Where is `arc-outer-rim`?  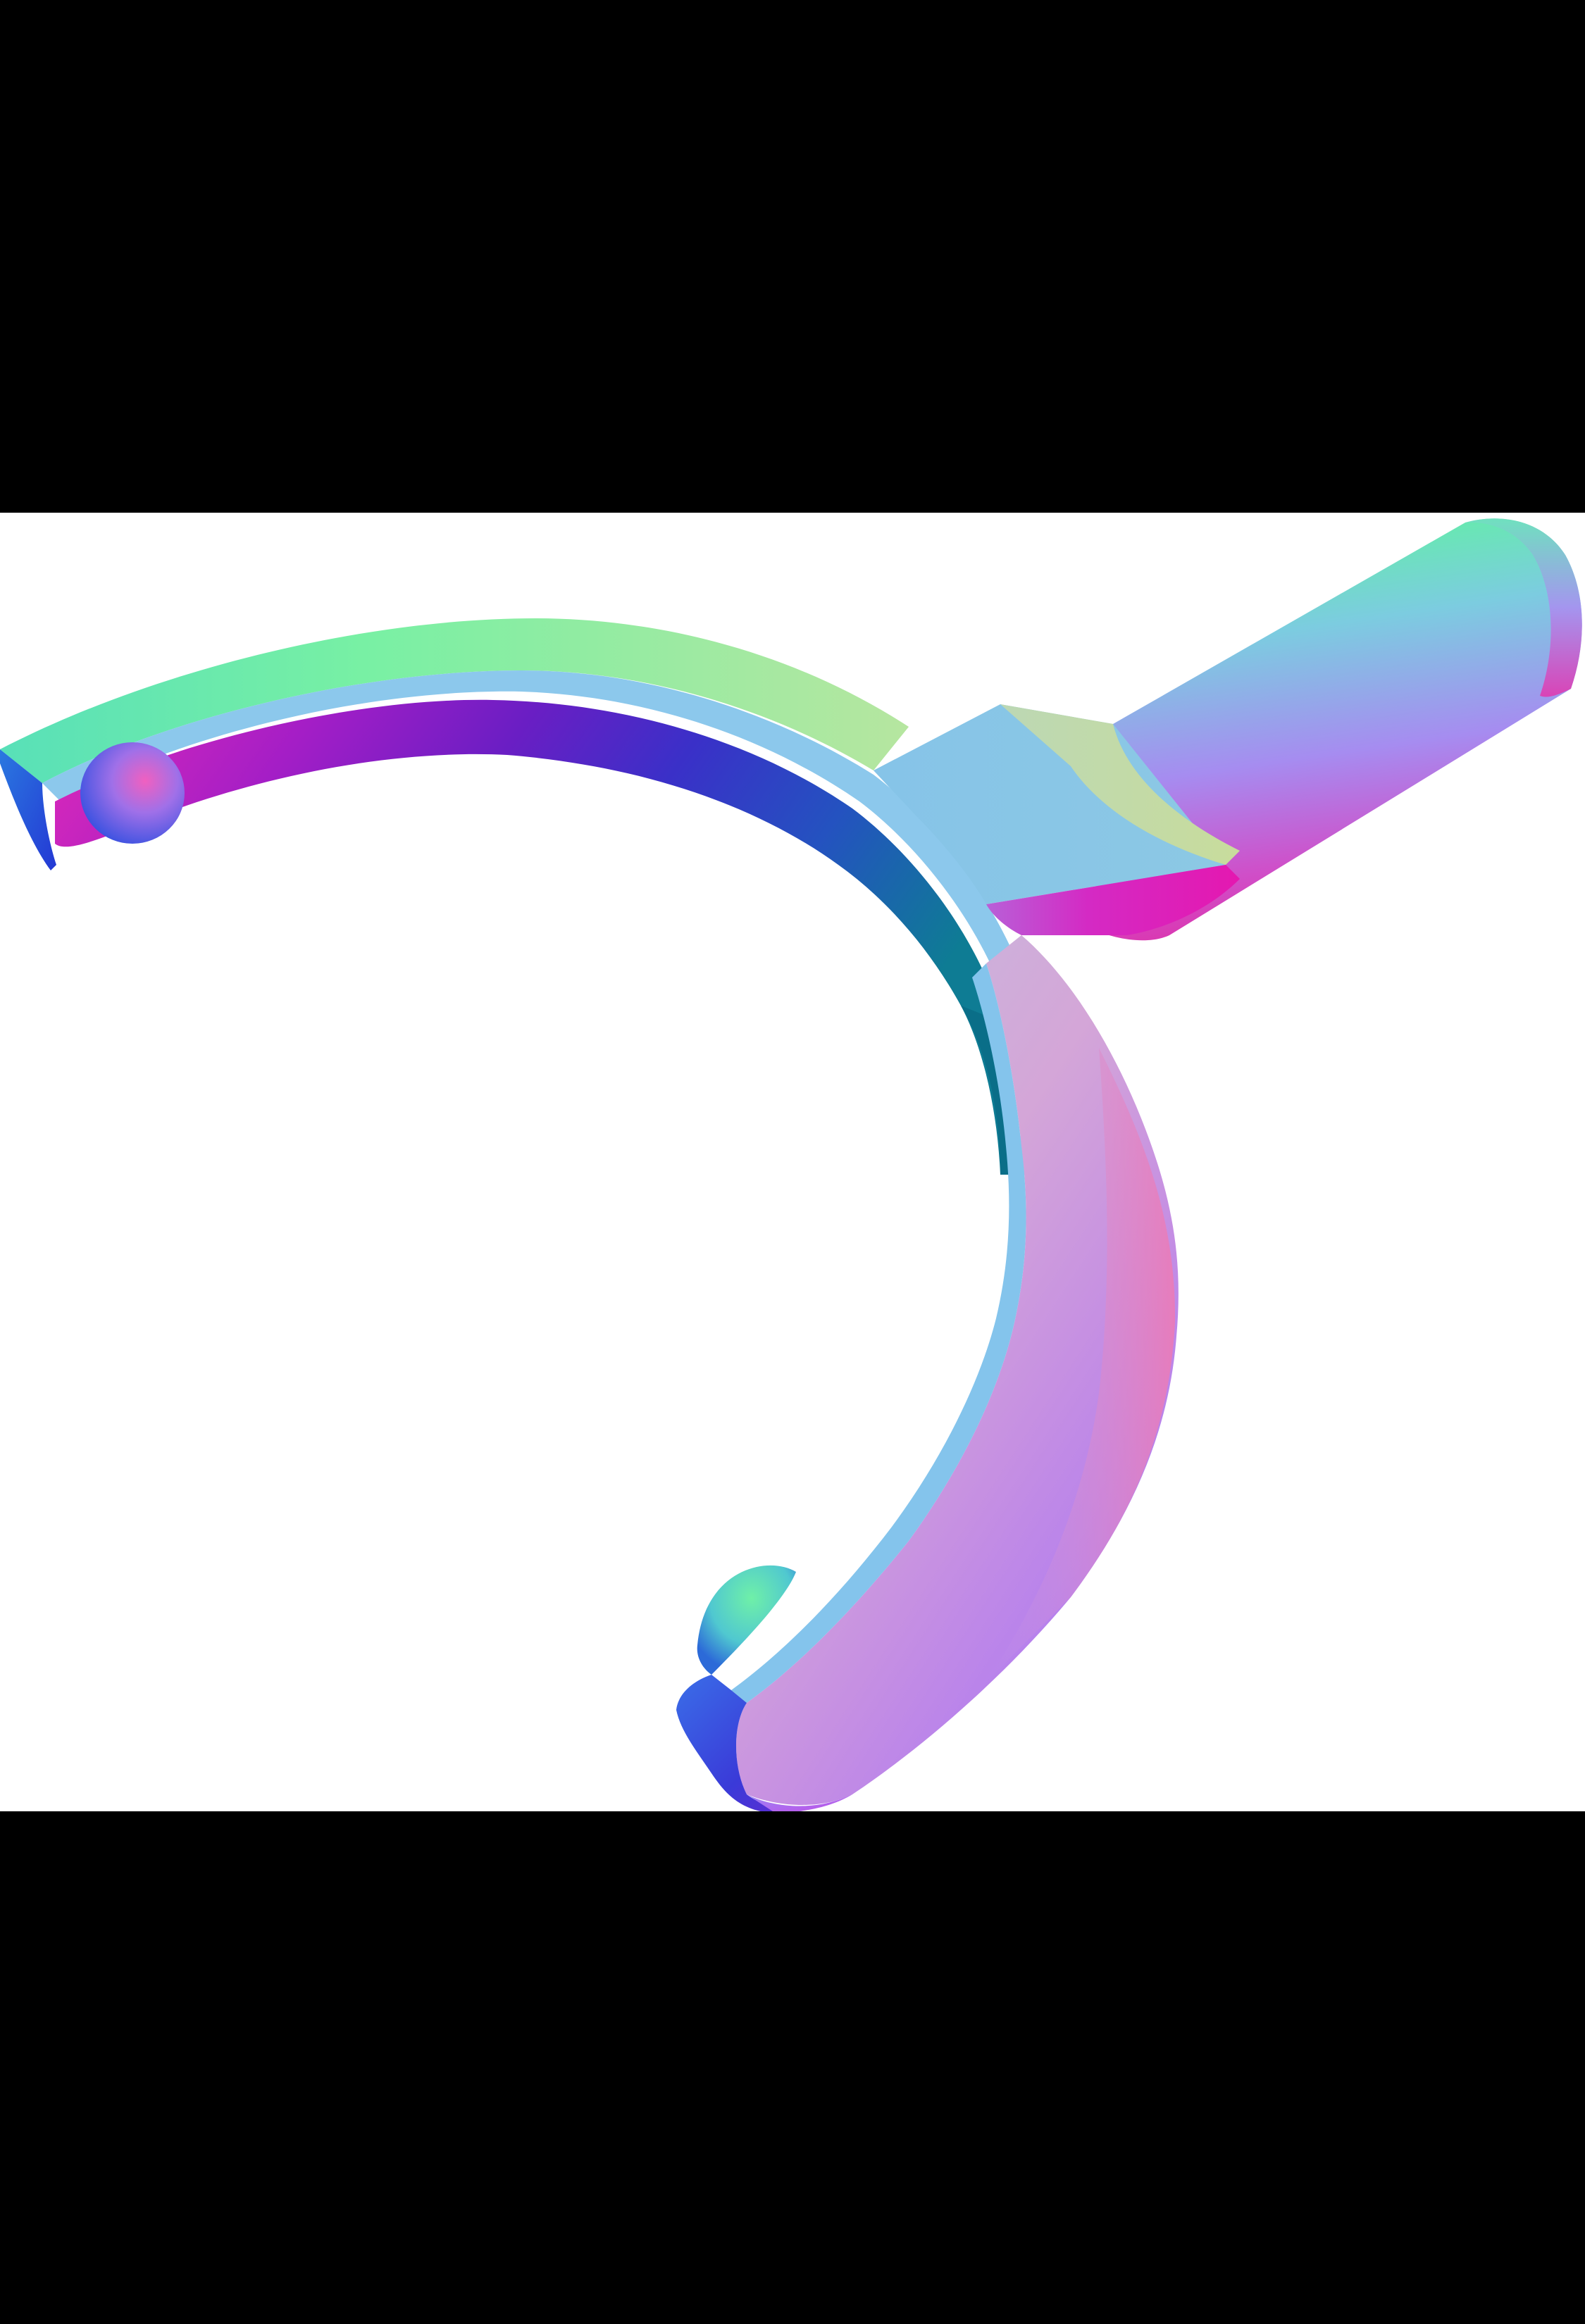 arc-outer-rim is located at coordinates (454, 700).